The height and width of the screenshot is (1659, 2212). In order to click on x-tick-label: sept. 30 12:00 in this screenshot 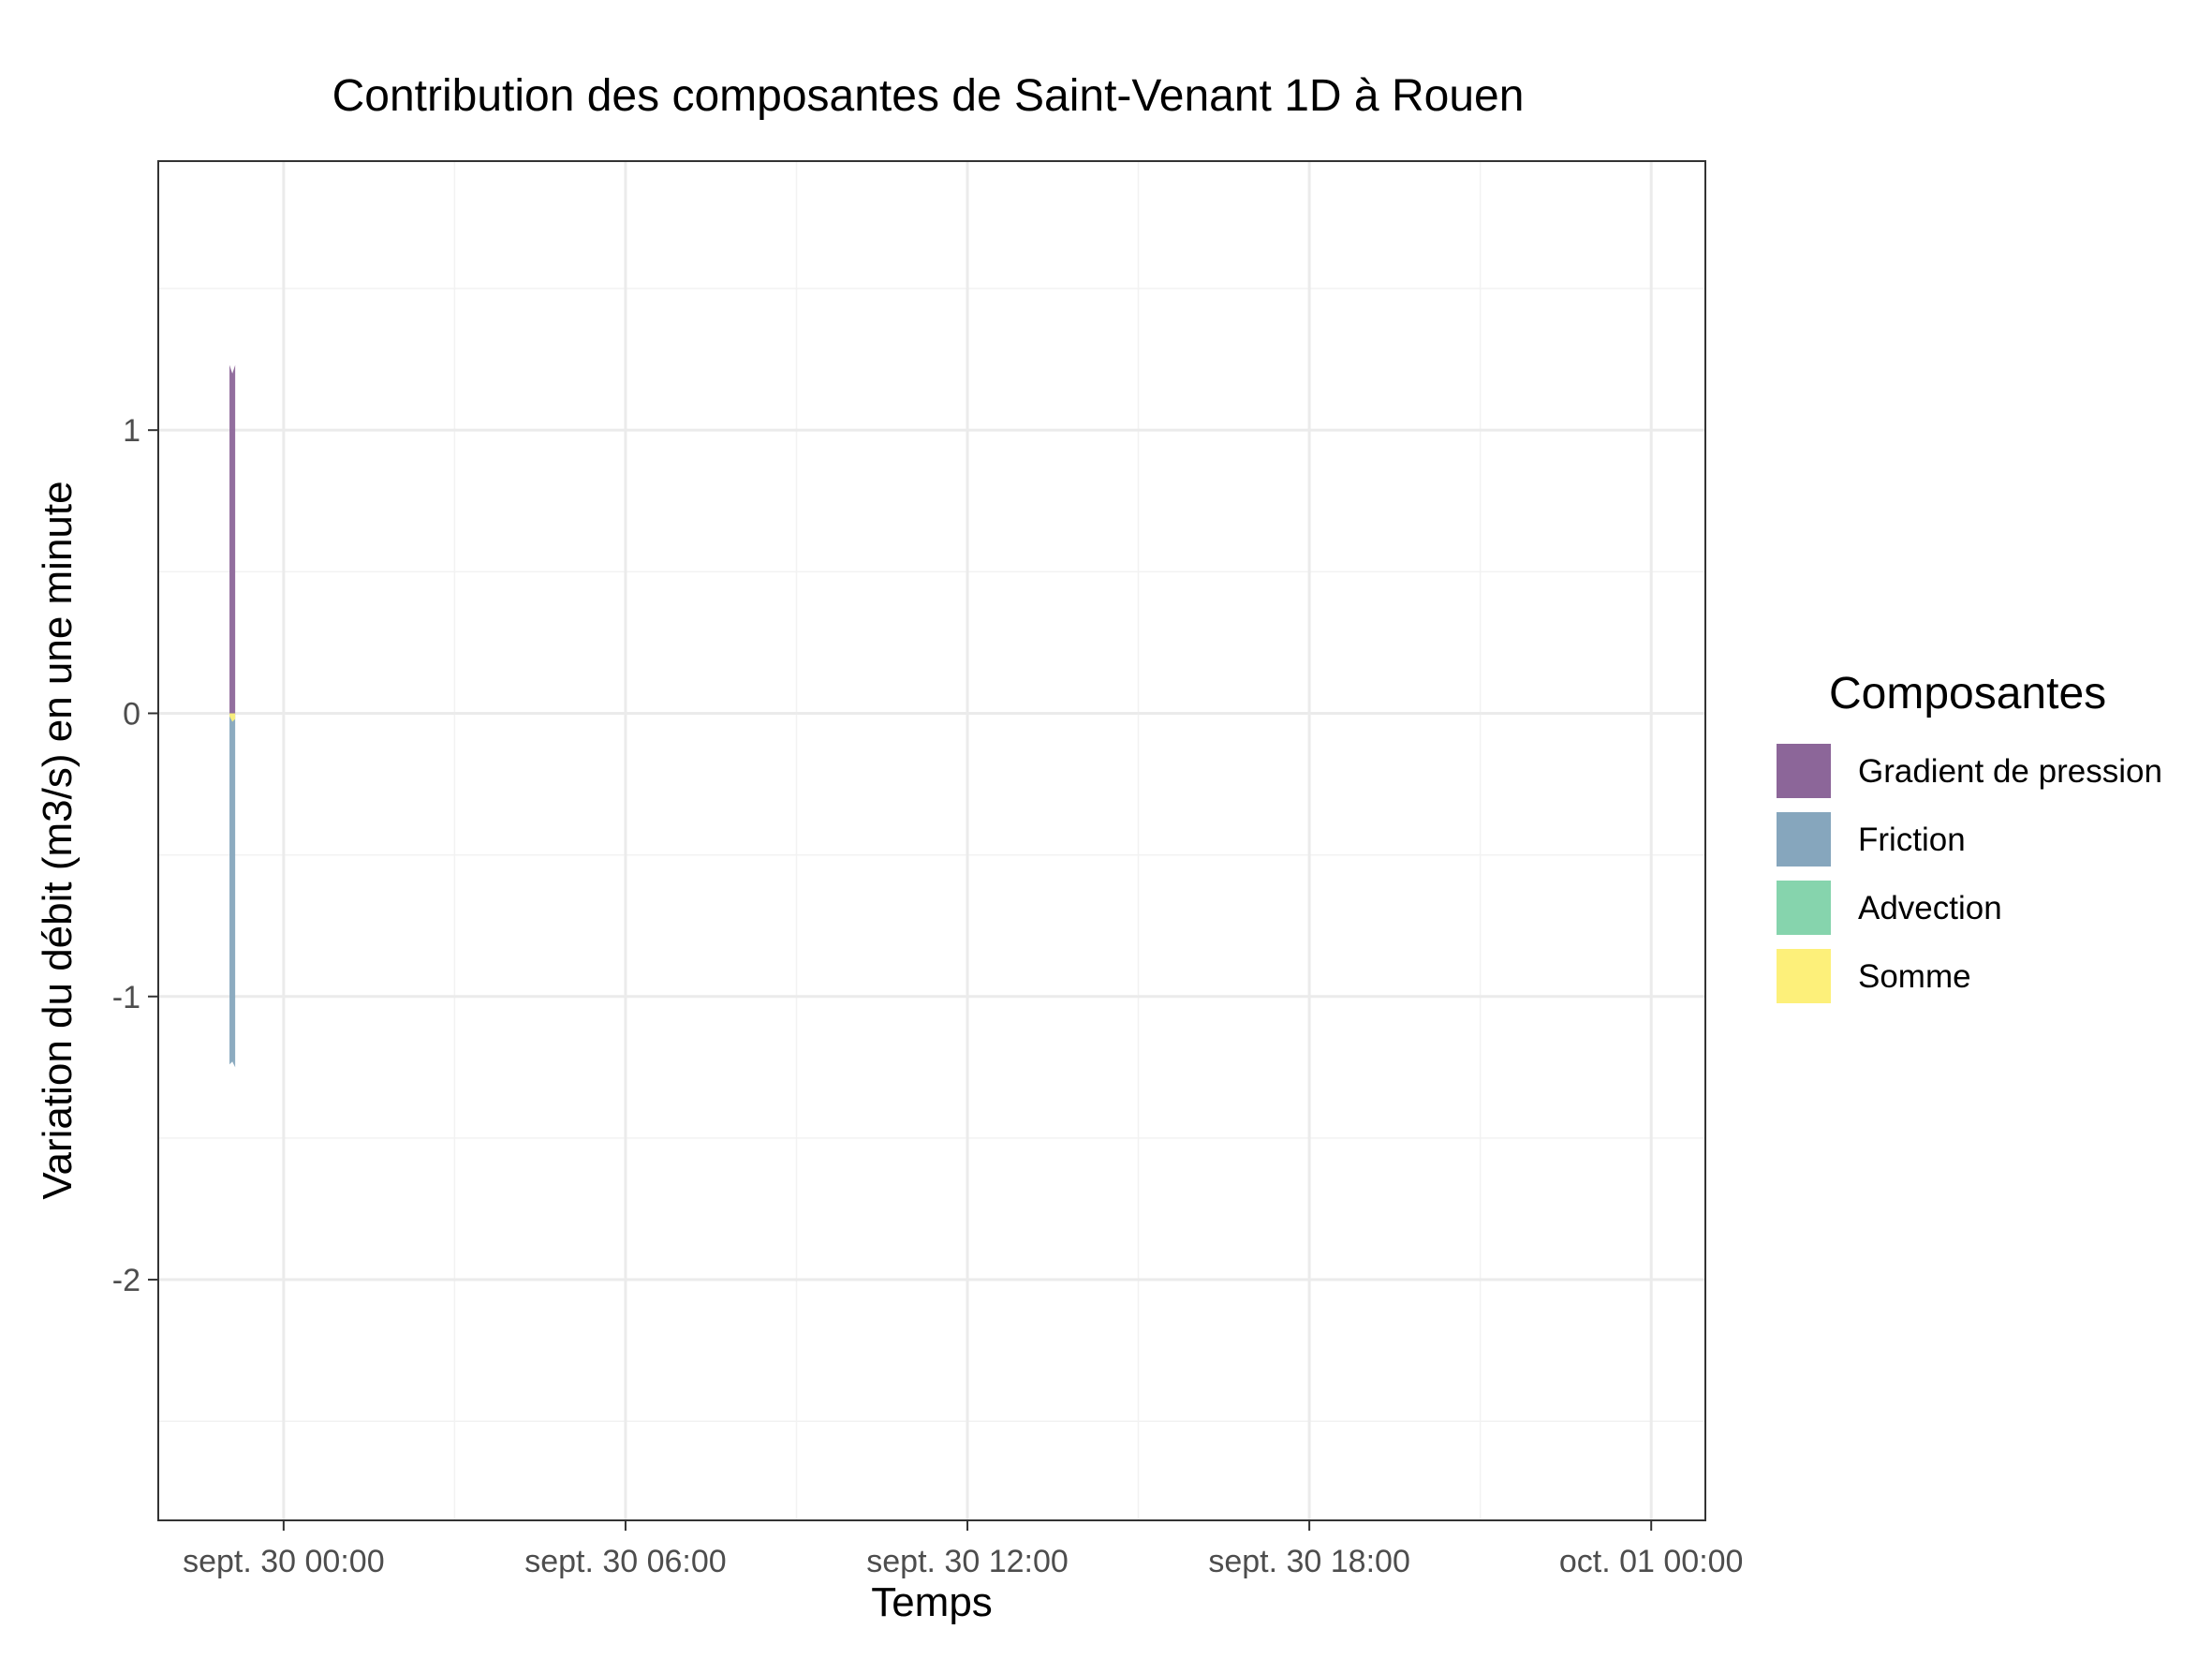, I will do `click(967, 1562)`.